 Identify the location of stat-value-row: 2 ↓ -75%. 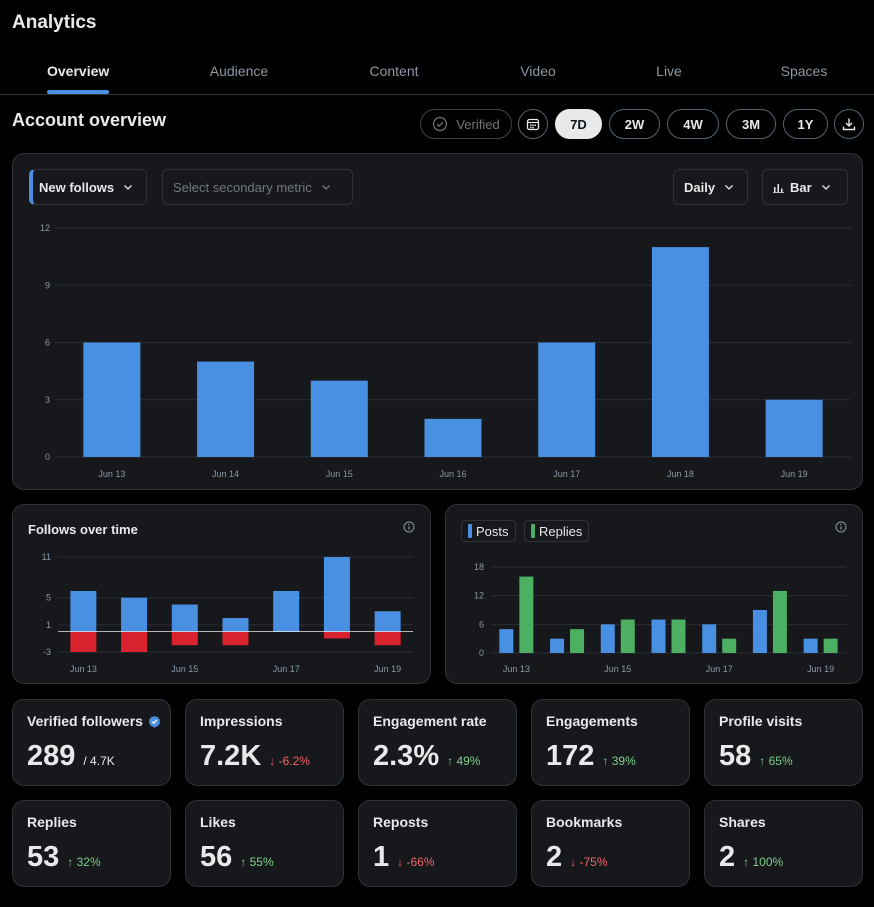
(577, 857).